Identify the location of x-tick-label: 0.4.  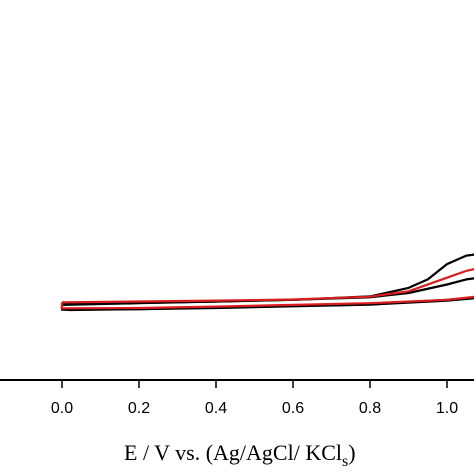
(216, 408).